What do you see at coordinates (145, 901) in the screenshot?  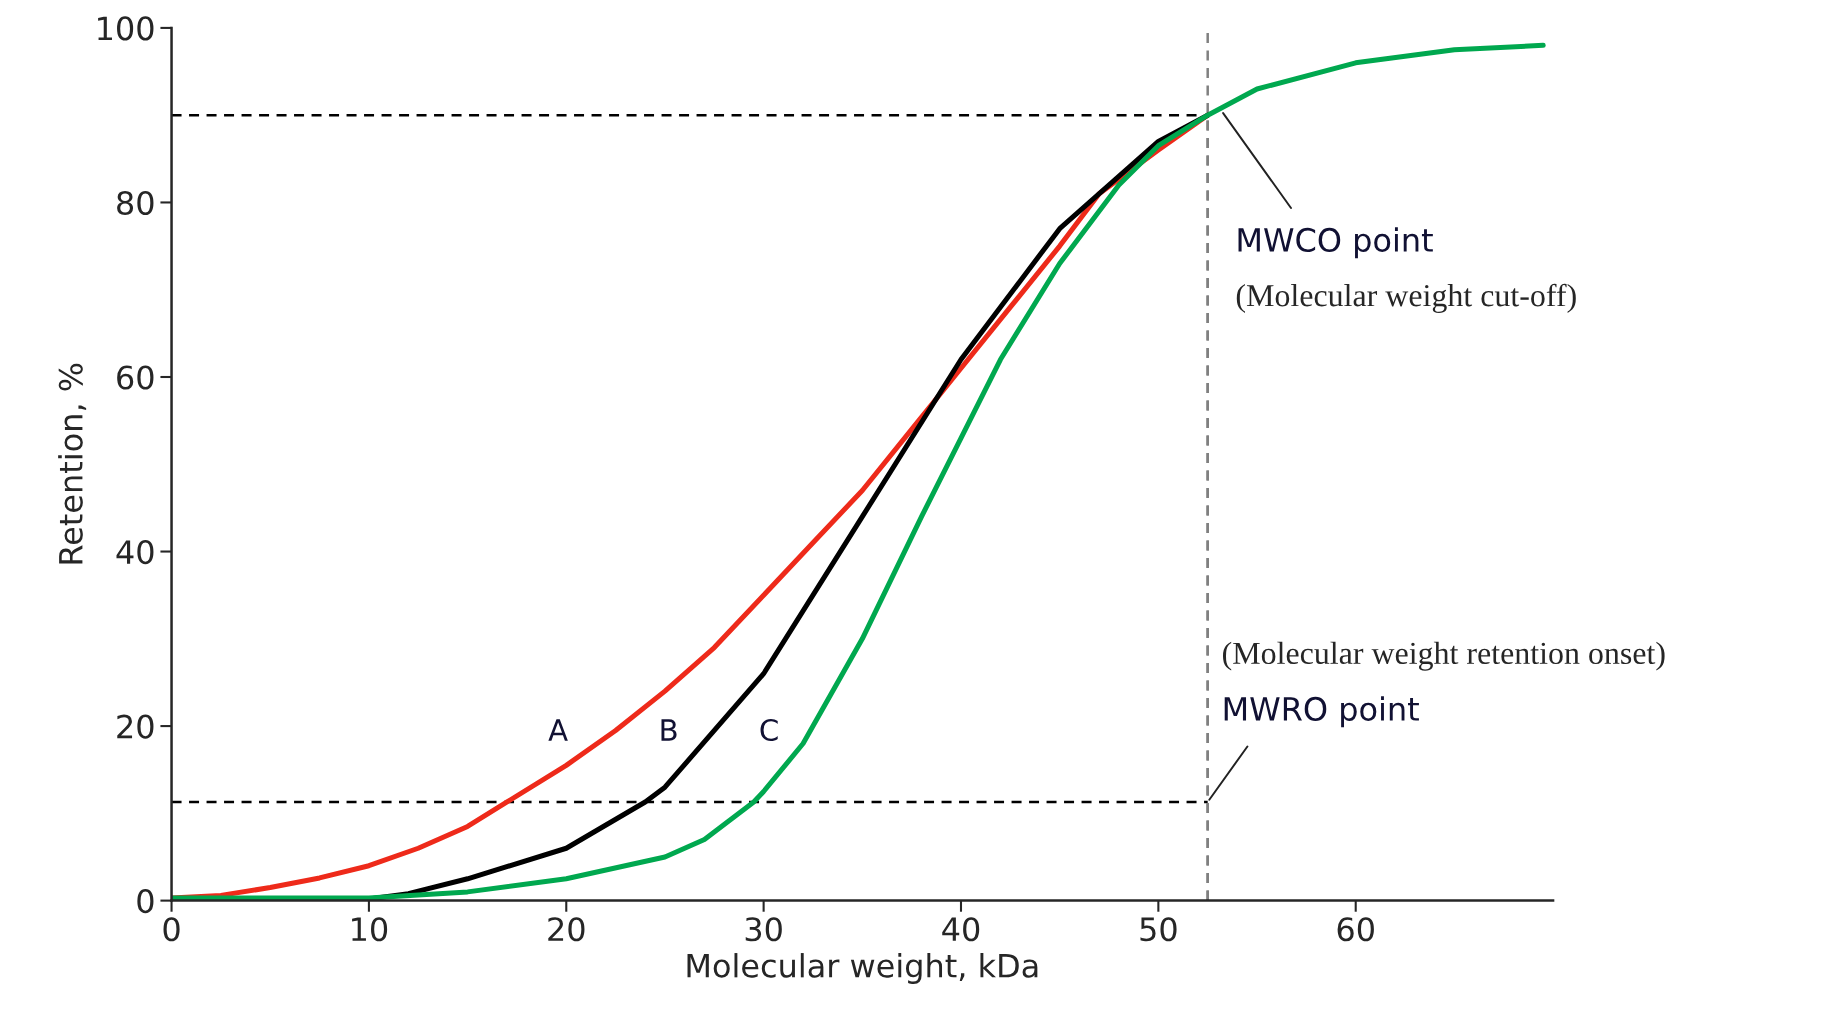 I see `y-tick-label: 0` at bounding box center [145, 901].